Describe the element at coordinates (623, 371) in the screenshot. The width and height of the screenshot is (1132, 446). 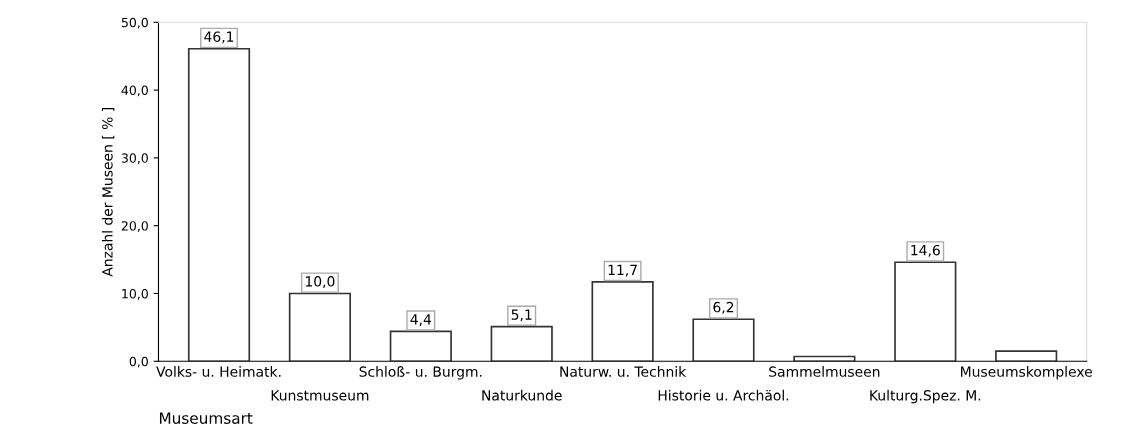
I see `x-tick-label: Naturw. u. Technik` at that location.